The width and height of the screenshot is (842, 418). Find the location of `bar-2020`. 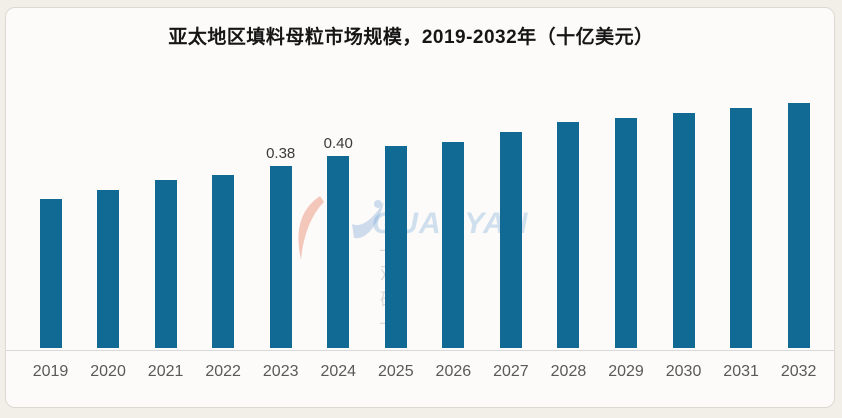

bar-2020 is located at coordinates (108, 269).